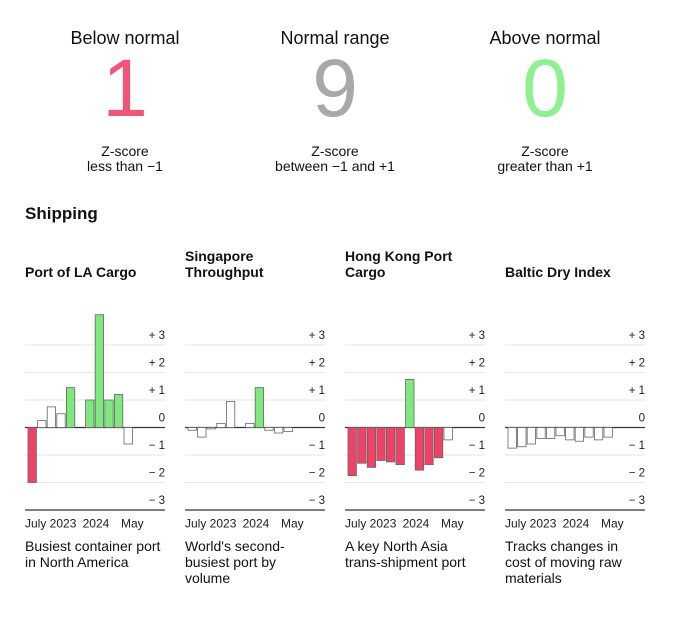 This screenshot has width=686, height=634. Describe the element at coordinates (545, 88) in the screenshot. I see `summary-count: 0` at that location.